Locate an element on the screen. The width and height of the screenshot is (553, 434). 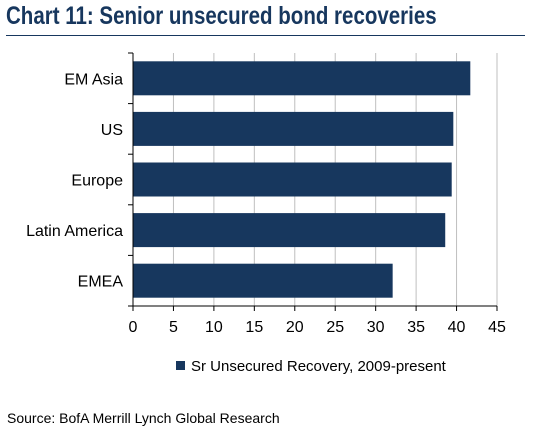
legend: Sr Unsecured Recovery, 2009-present is located at coordinates (311, 366).